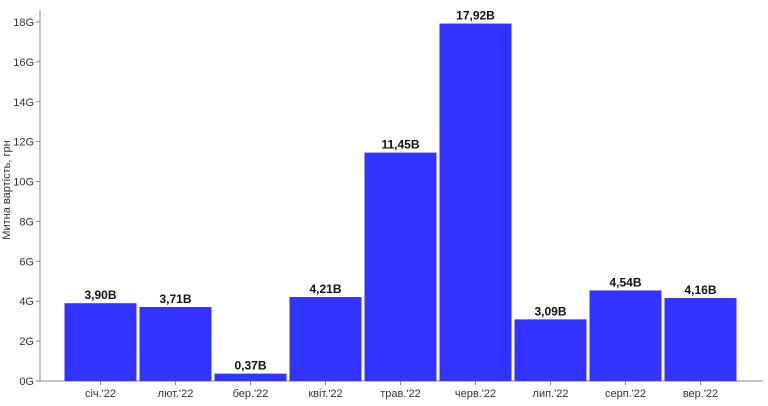  I want to click on y-tick-label: 6G, so click(26, 262).